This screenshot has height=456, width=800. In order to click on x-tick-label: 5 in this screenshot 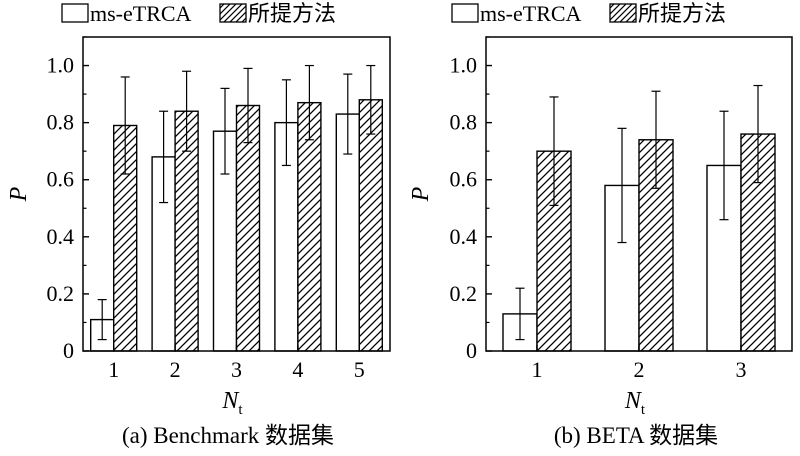, I will do `click(359, 369)`.